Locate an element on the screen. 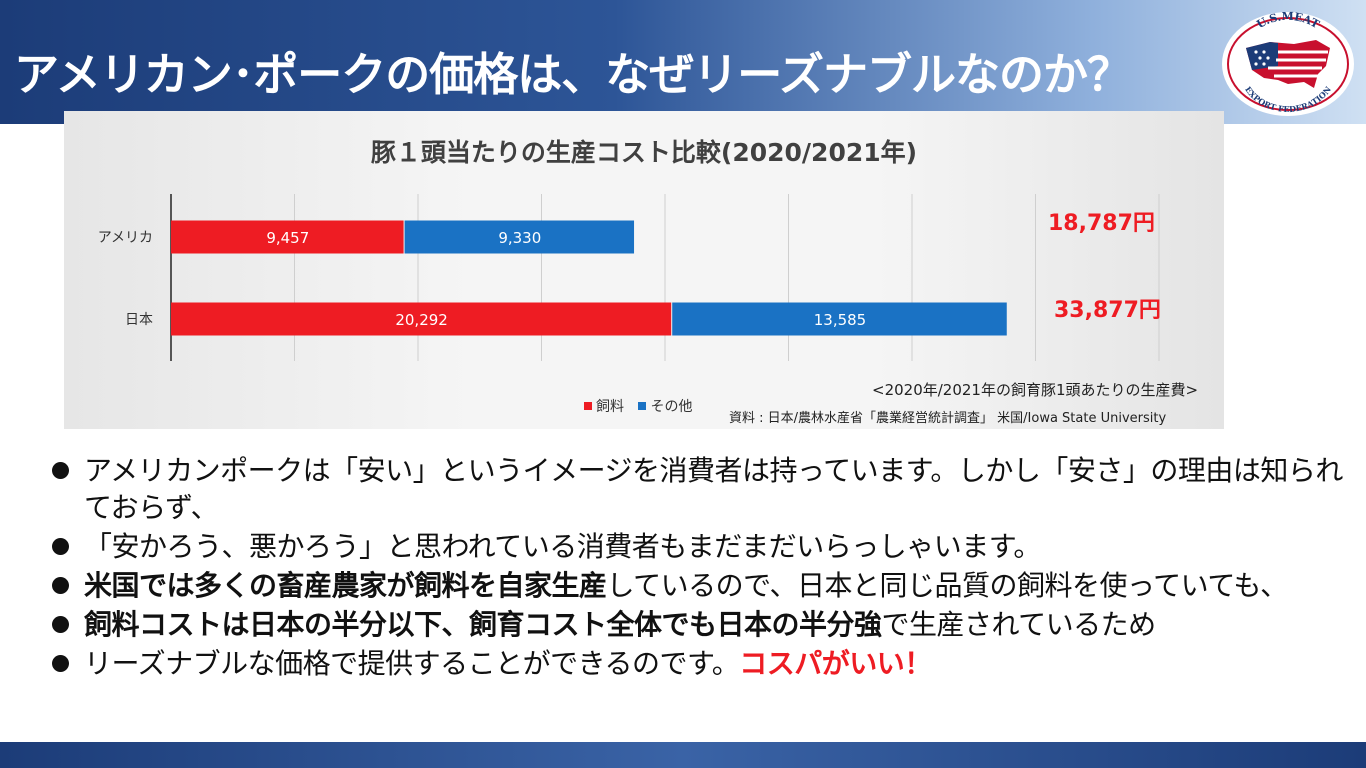 The image size is (1366, 768). slide-title: アメリカン･ポークの価格は、なぜリーズナブルなのか？ is located at coordinates (573, 74).